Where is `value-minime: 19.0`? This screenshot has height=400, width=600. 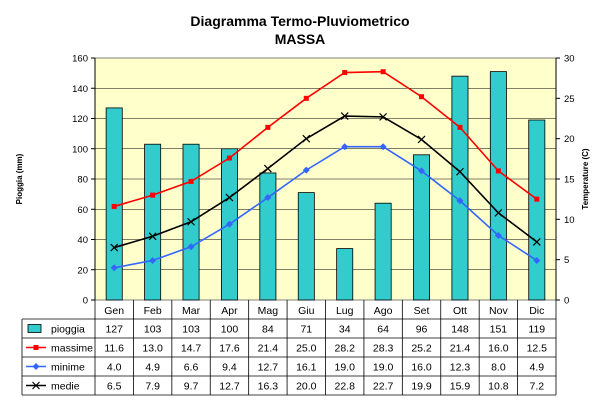 value-minime: 19.0 is located at coordinates (383, 368).